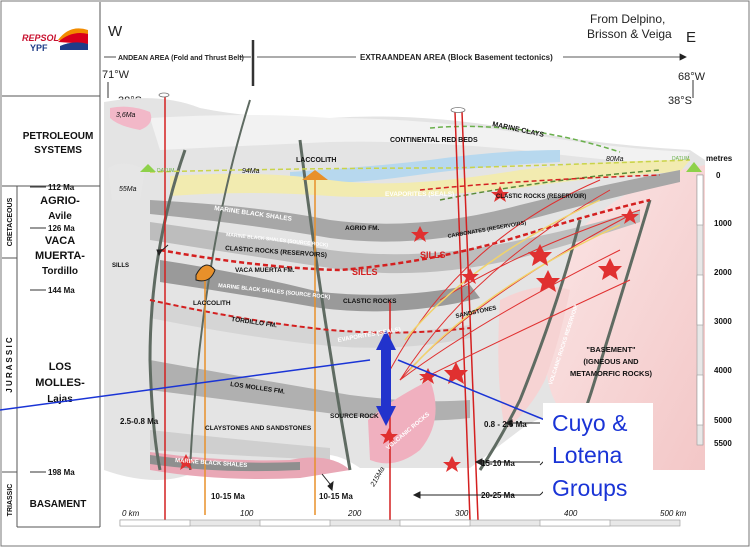 This screenshot has height=552, width=750. Describe the element at coordinates (181, 58) in the screenshot. I see `andean-area-label: ANDEAN AREA (Fold and Thrust Belt)` at that location.